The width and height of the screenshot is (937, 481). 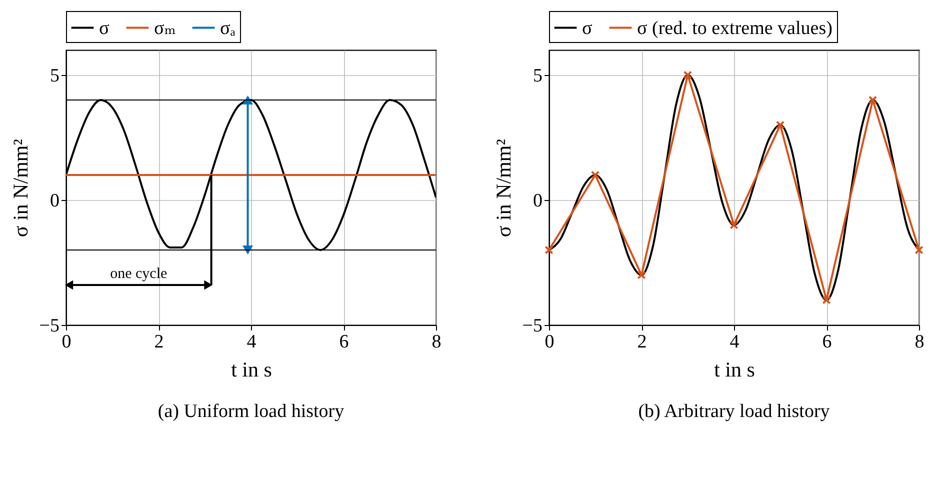 What do you see at coordinates (228, 28) in the screenshot?
I see `legend-label: σₐ` at bounding box center [228, 28].